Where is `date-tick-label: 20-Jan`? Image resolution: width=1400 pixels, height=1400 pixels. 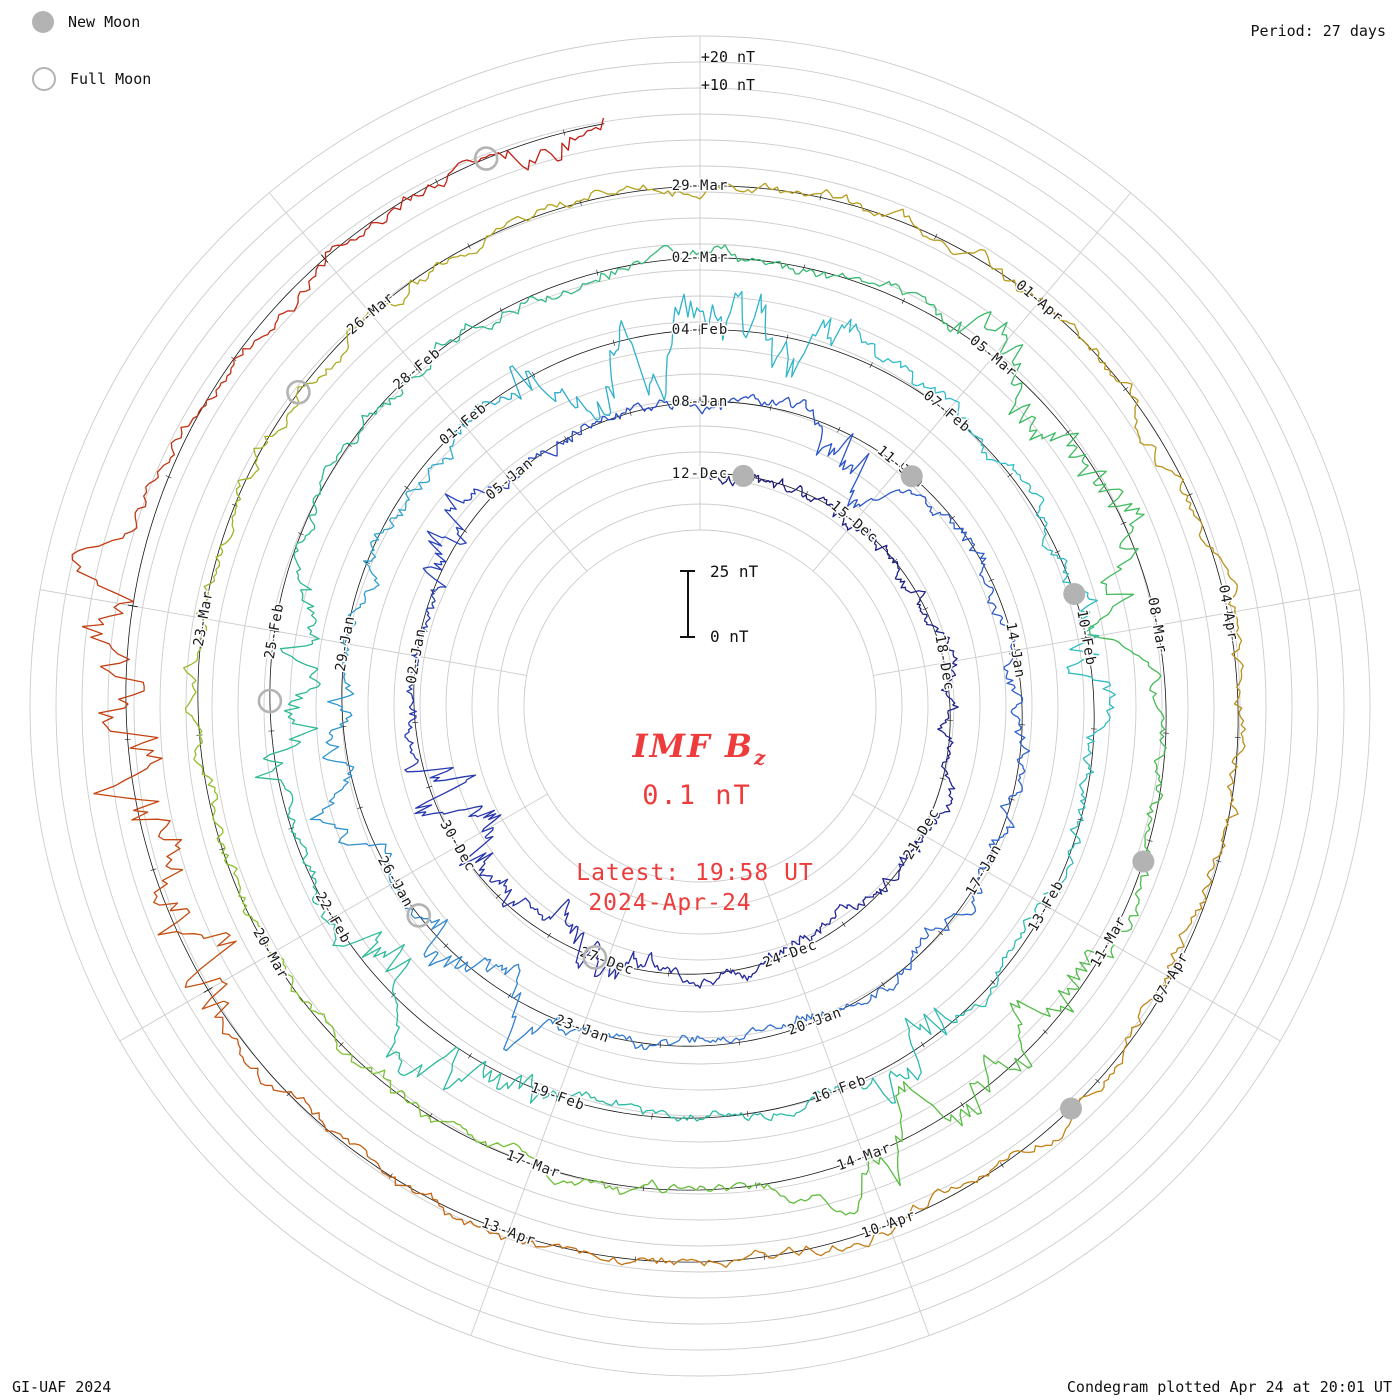
date-tick-label: 20-Jan is located at coordinates (815, 1022).